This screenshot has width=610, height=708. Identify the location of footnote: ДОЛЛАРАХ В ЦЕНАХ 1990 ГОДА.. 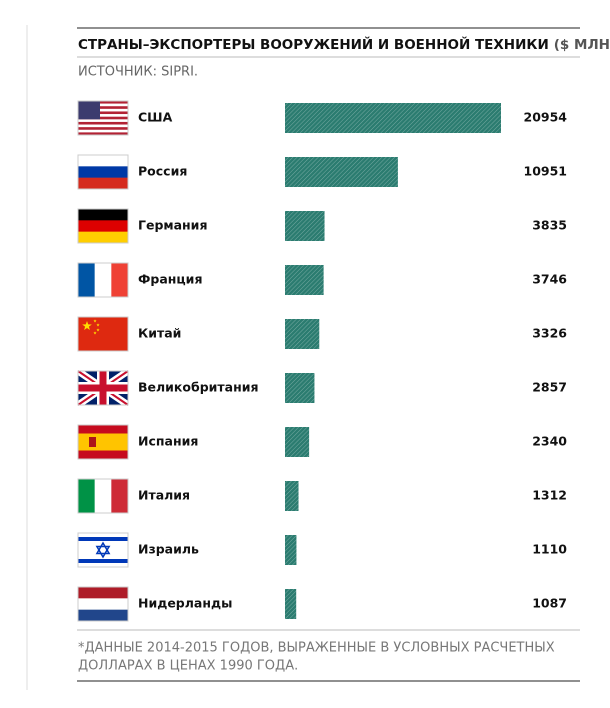
(188, 666).